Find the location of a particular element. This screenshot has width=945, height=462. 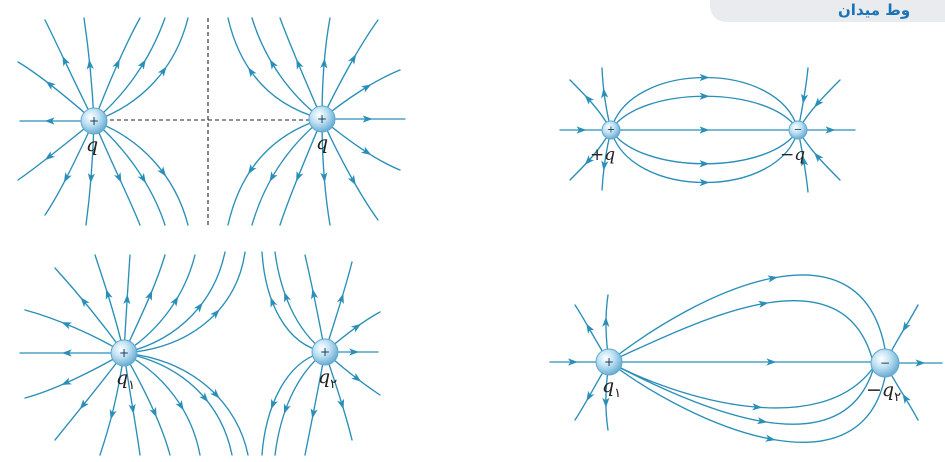

svg-text: q۲ is located at coordinates (327, 379).